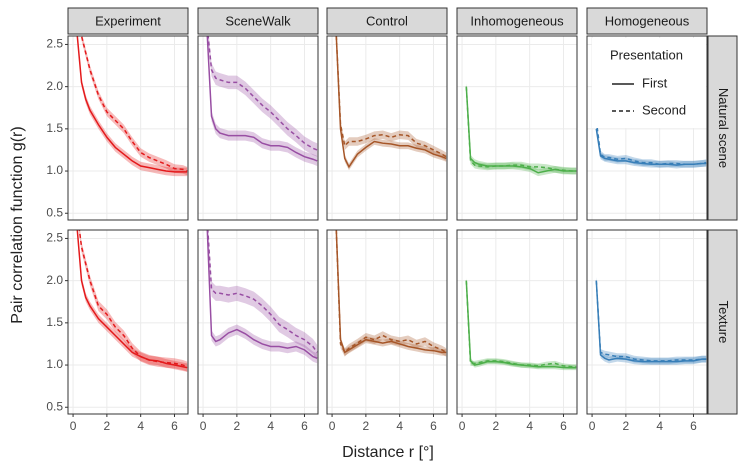  What do you see at coordinates (664, 109) in the screenshot?
I see `legend-label: Second` at bounding box center [664, 109].